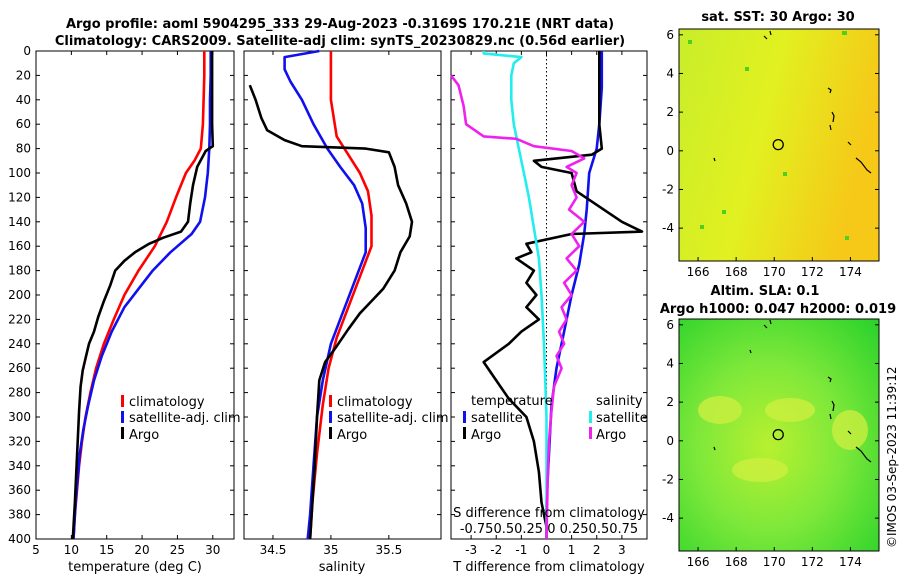 The width and height of the screenshot is (900, 580). I want to click on x-tick-label: 5, so click(36, 550).